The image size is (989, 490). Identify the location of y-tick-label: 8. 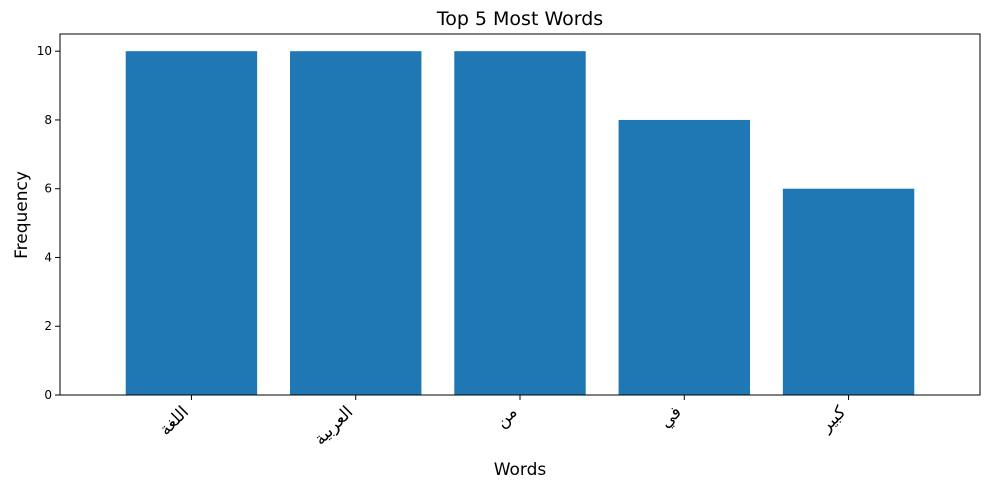
(48, 120).